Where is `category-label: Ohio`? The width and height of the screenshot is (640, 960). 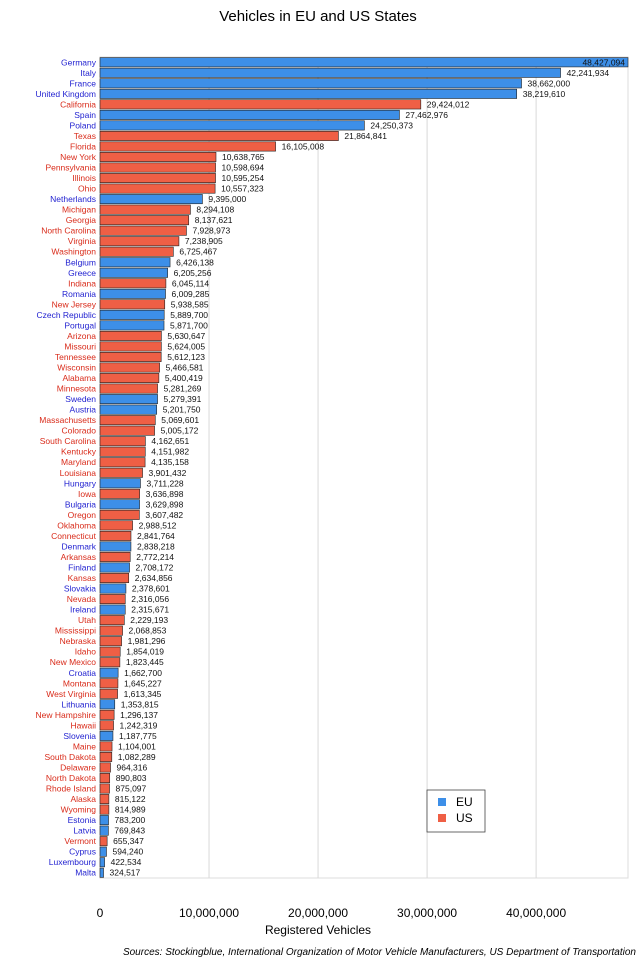
category-label: Ohio is located at coordinates (87, 189).